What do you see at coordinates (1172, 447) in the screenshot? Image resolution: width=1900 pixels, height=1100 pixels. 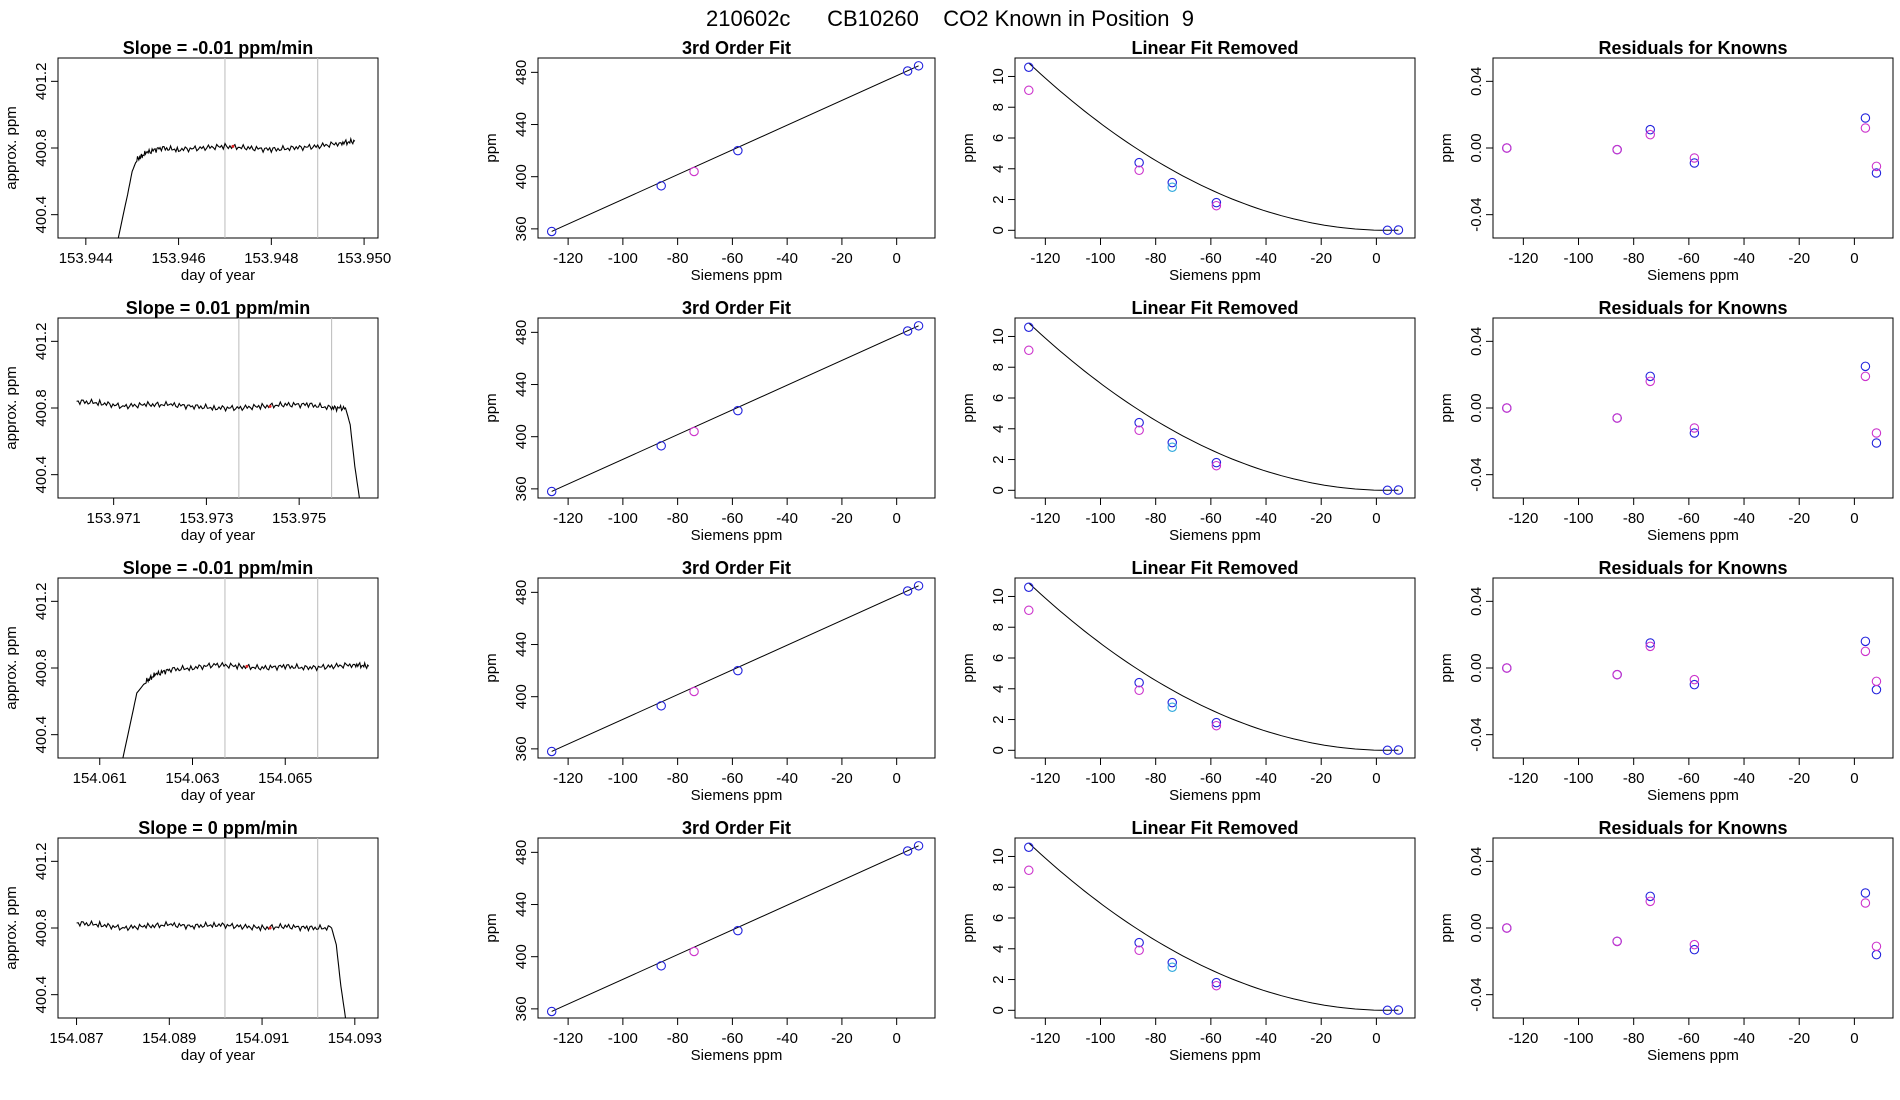 I see `data-point-cyan` at bounding box center [1172, 447].